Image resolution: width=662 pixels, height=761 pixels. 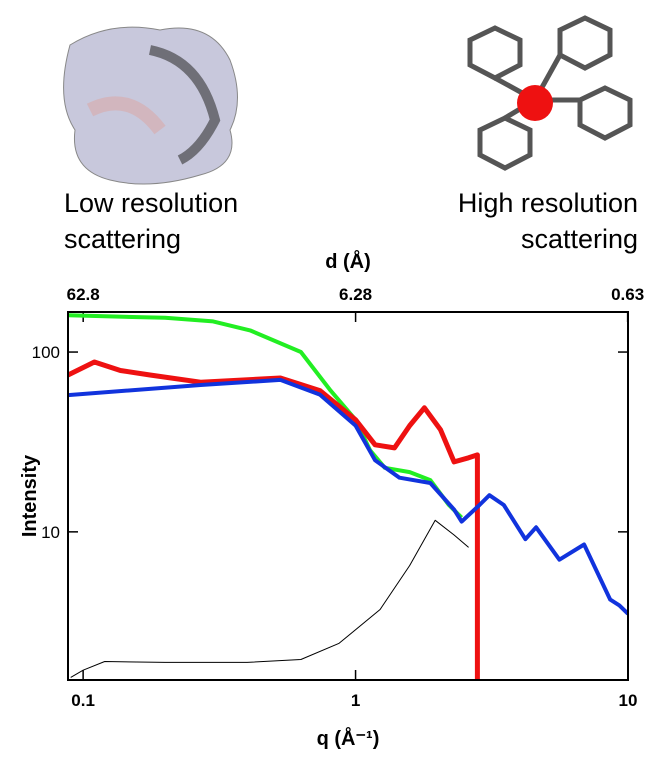 What do you see at coordinates (355, 294) in the screenshot?
I see `x2-tick-label: 6.28` at bounding box center [355, 294].